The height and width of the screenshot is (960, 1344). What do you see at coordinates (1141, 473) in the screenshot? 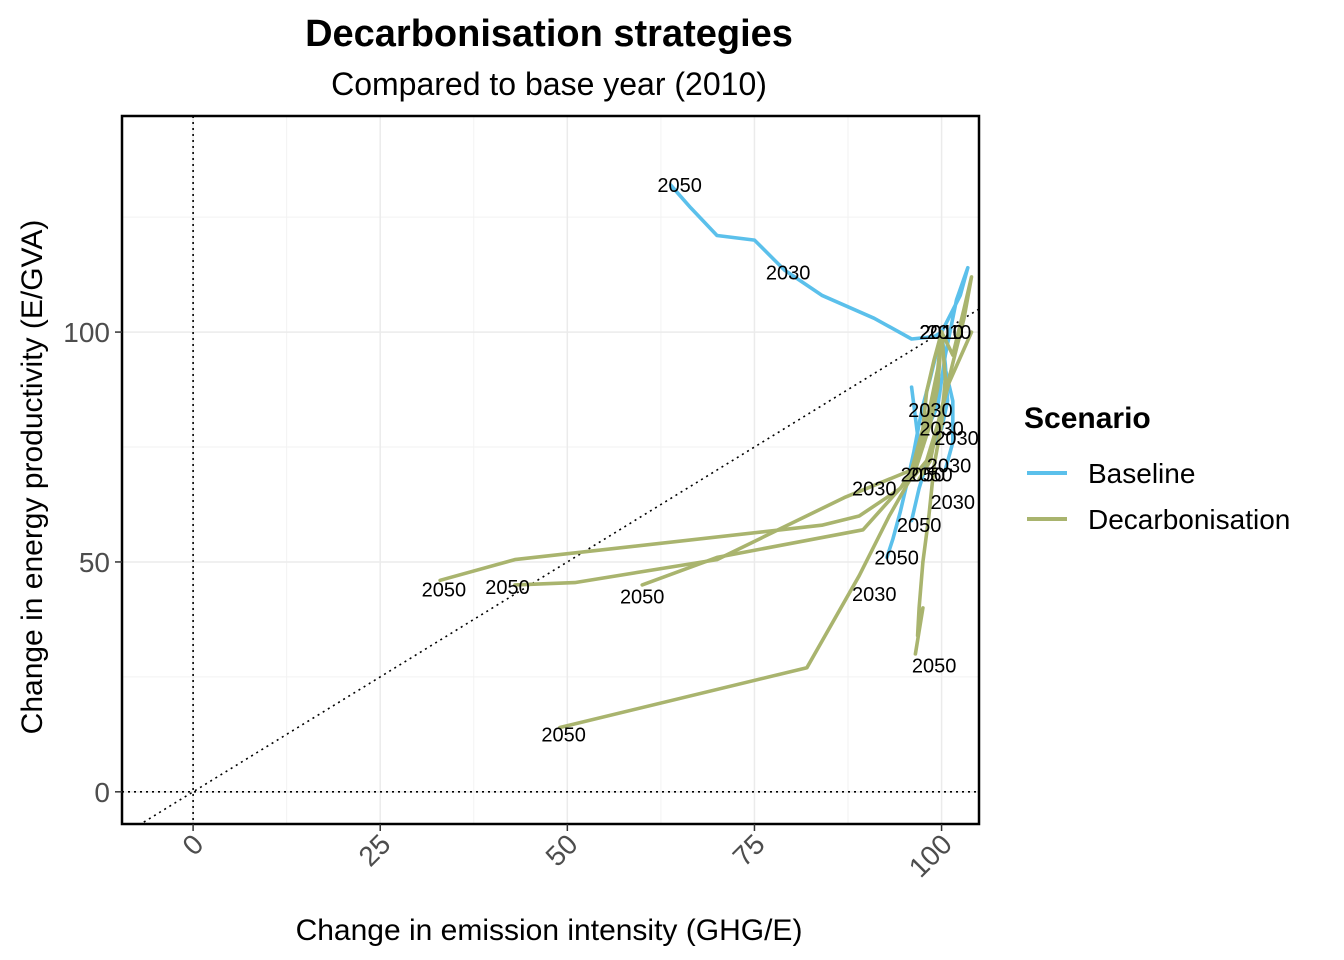
I see `legend-label-baseline: Baseline` at bounding box center [1141, 473].